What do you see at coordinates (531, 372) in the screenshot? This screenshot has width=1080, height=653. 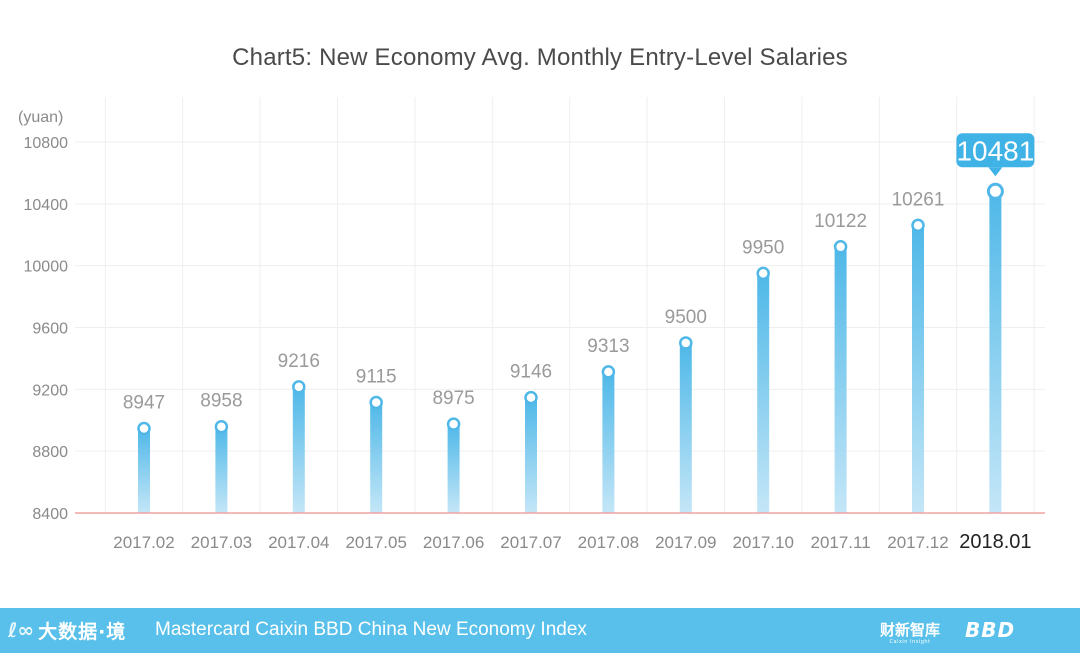 I see `value-label: 9146` at bounding box center [531, 372].